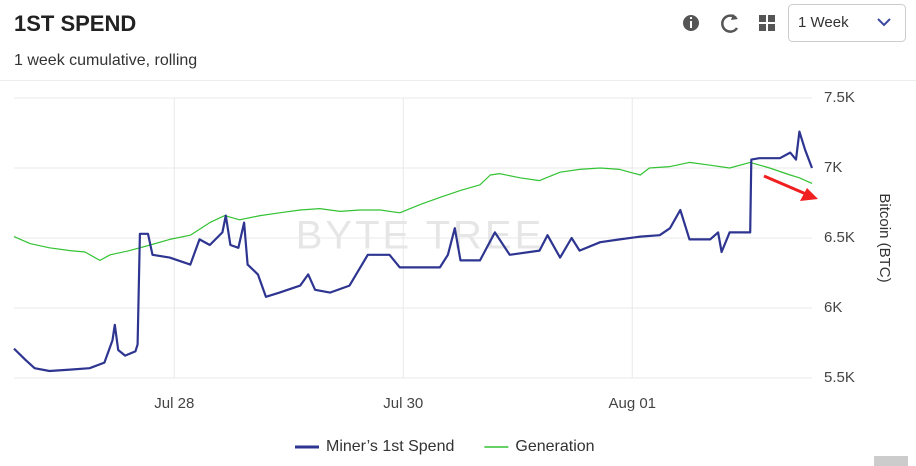 Image resolution: width=916 pixels, height=466 pixels. I want to click on chart-title: 1ST SPEND, so click(75, 23).